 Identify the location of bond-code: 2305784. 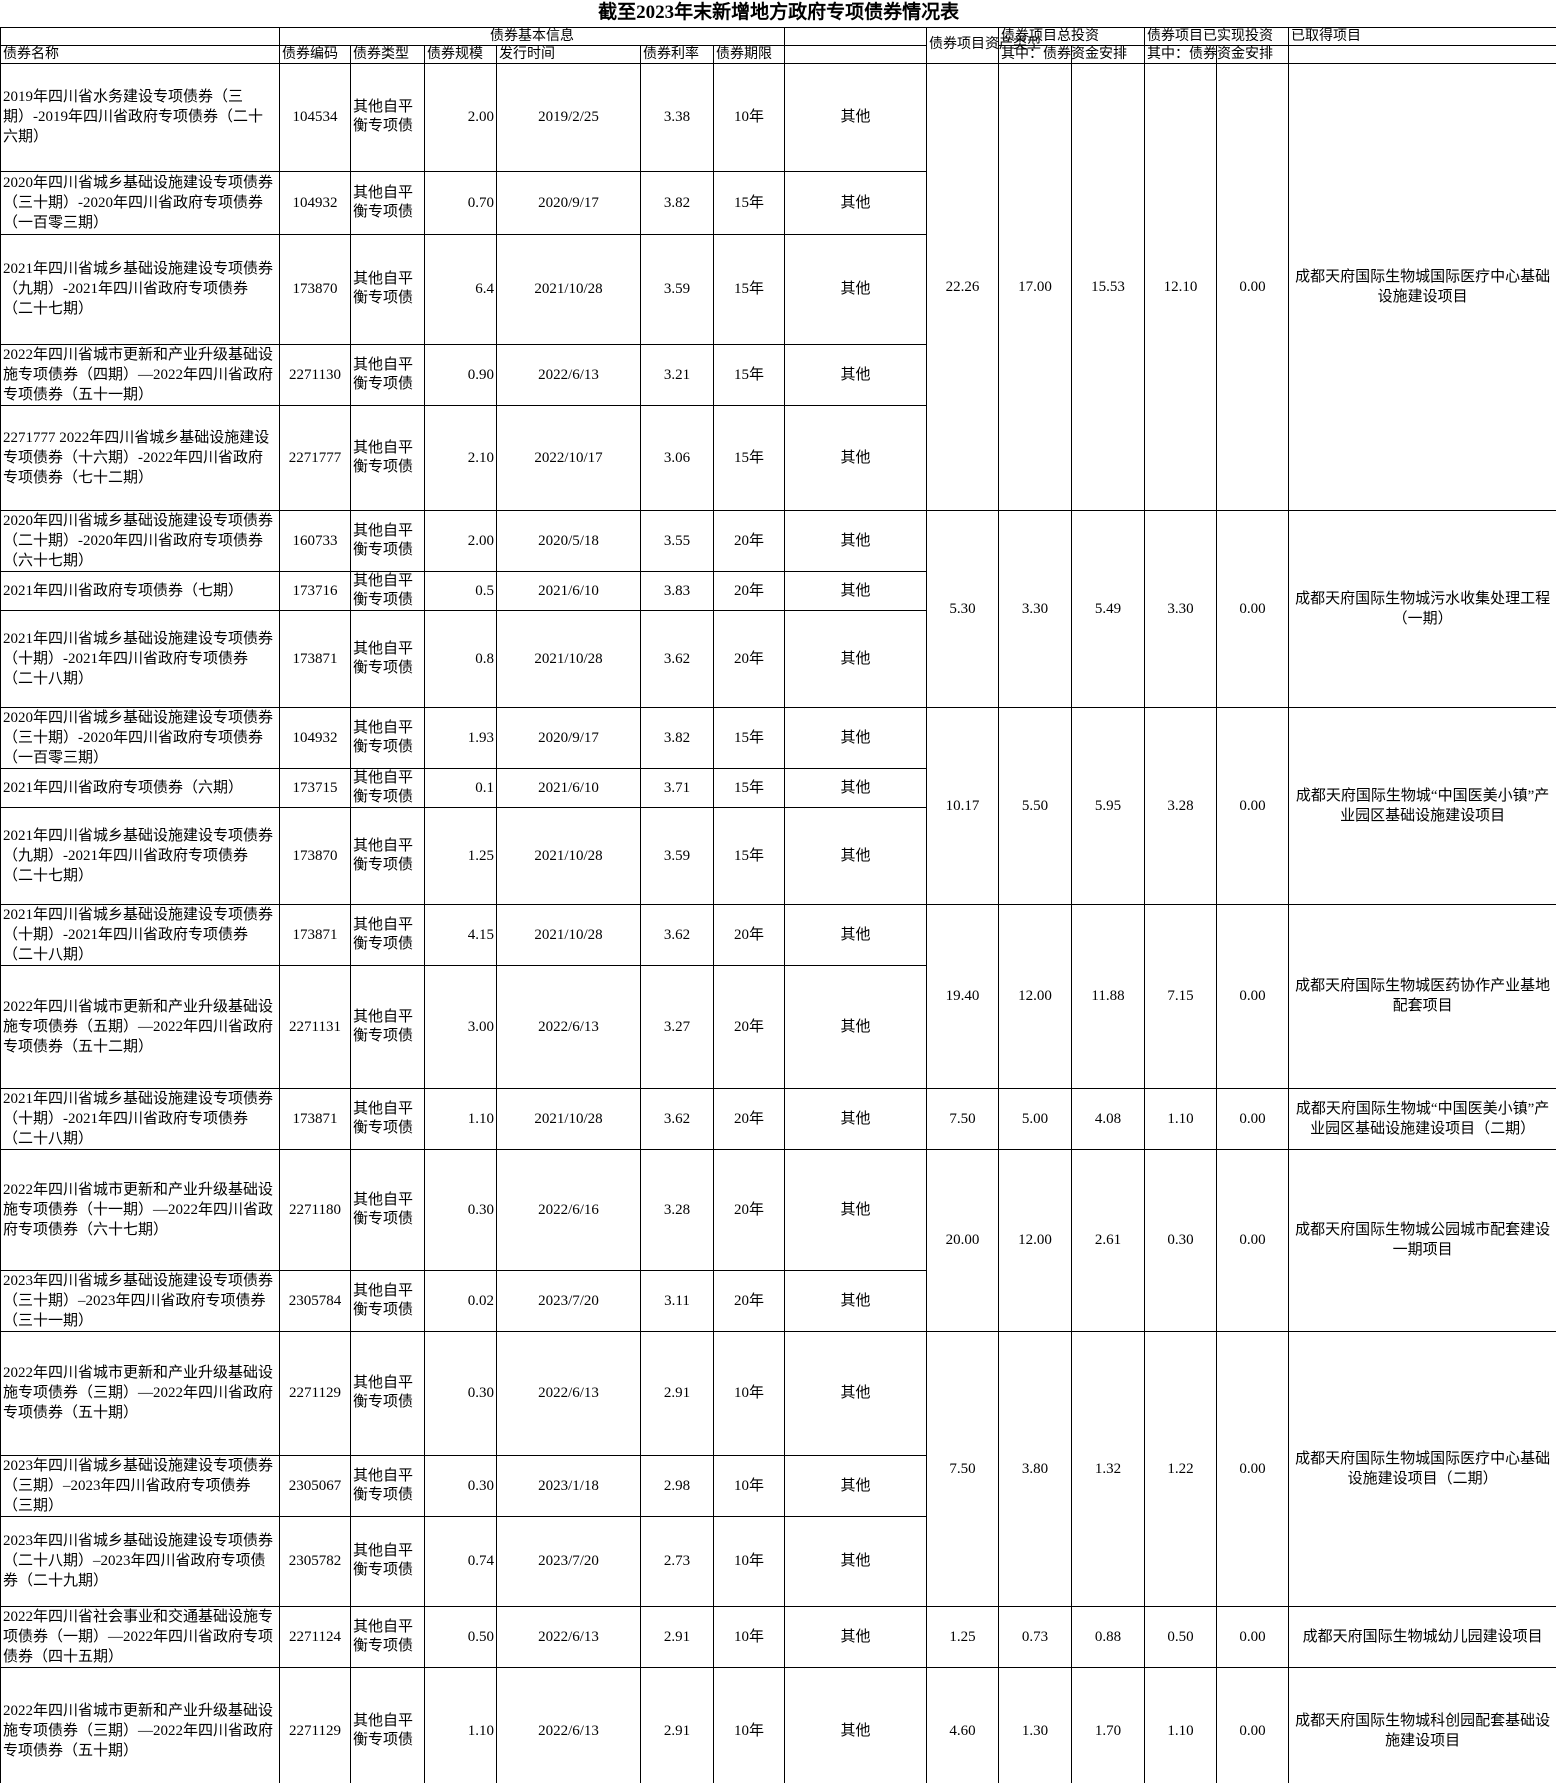
(315, 1300).